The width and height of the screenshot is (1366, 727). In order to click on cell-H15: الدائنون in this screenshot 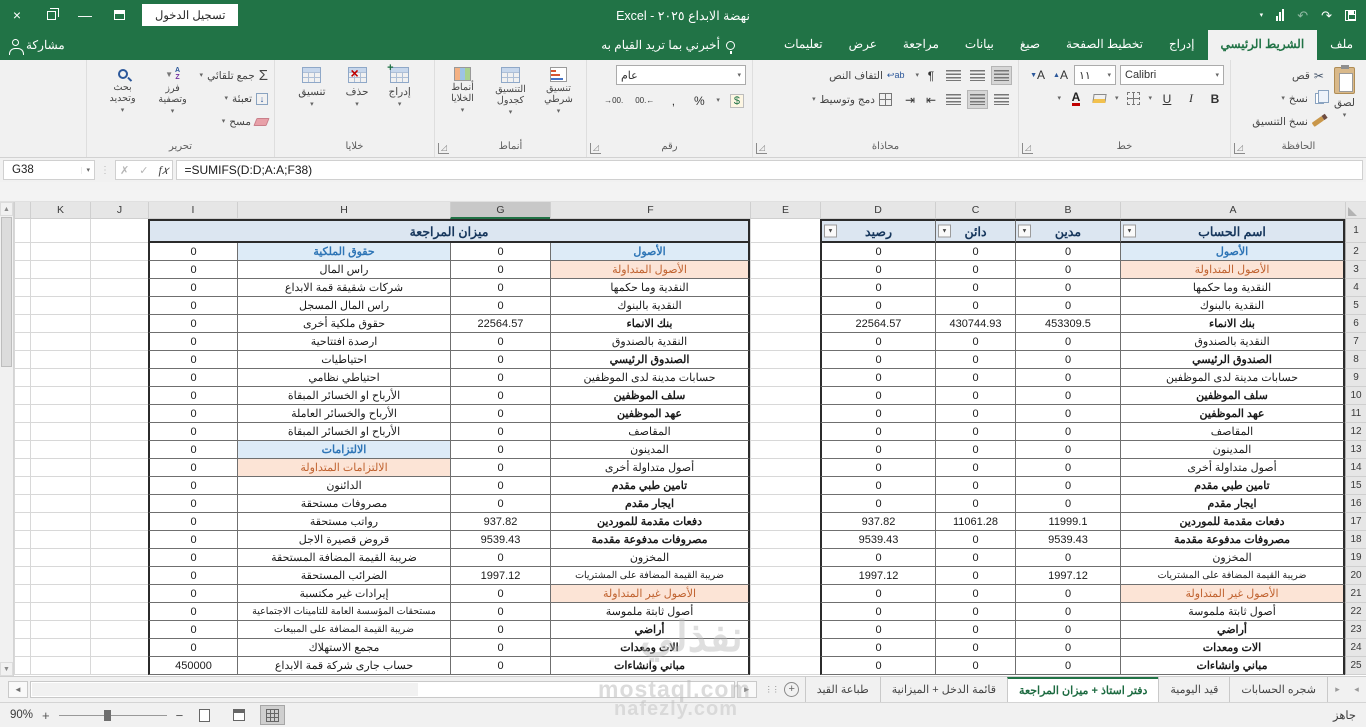, I will do `click(343, 486)`.